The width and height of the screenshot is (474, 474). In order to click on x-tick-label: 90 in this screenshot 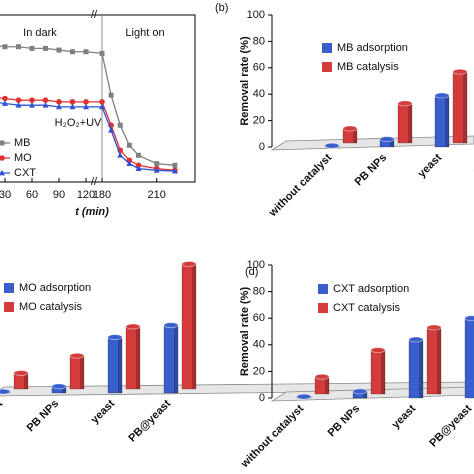, I will do `click(59, 195)`.